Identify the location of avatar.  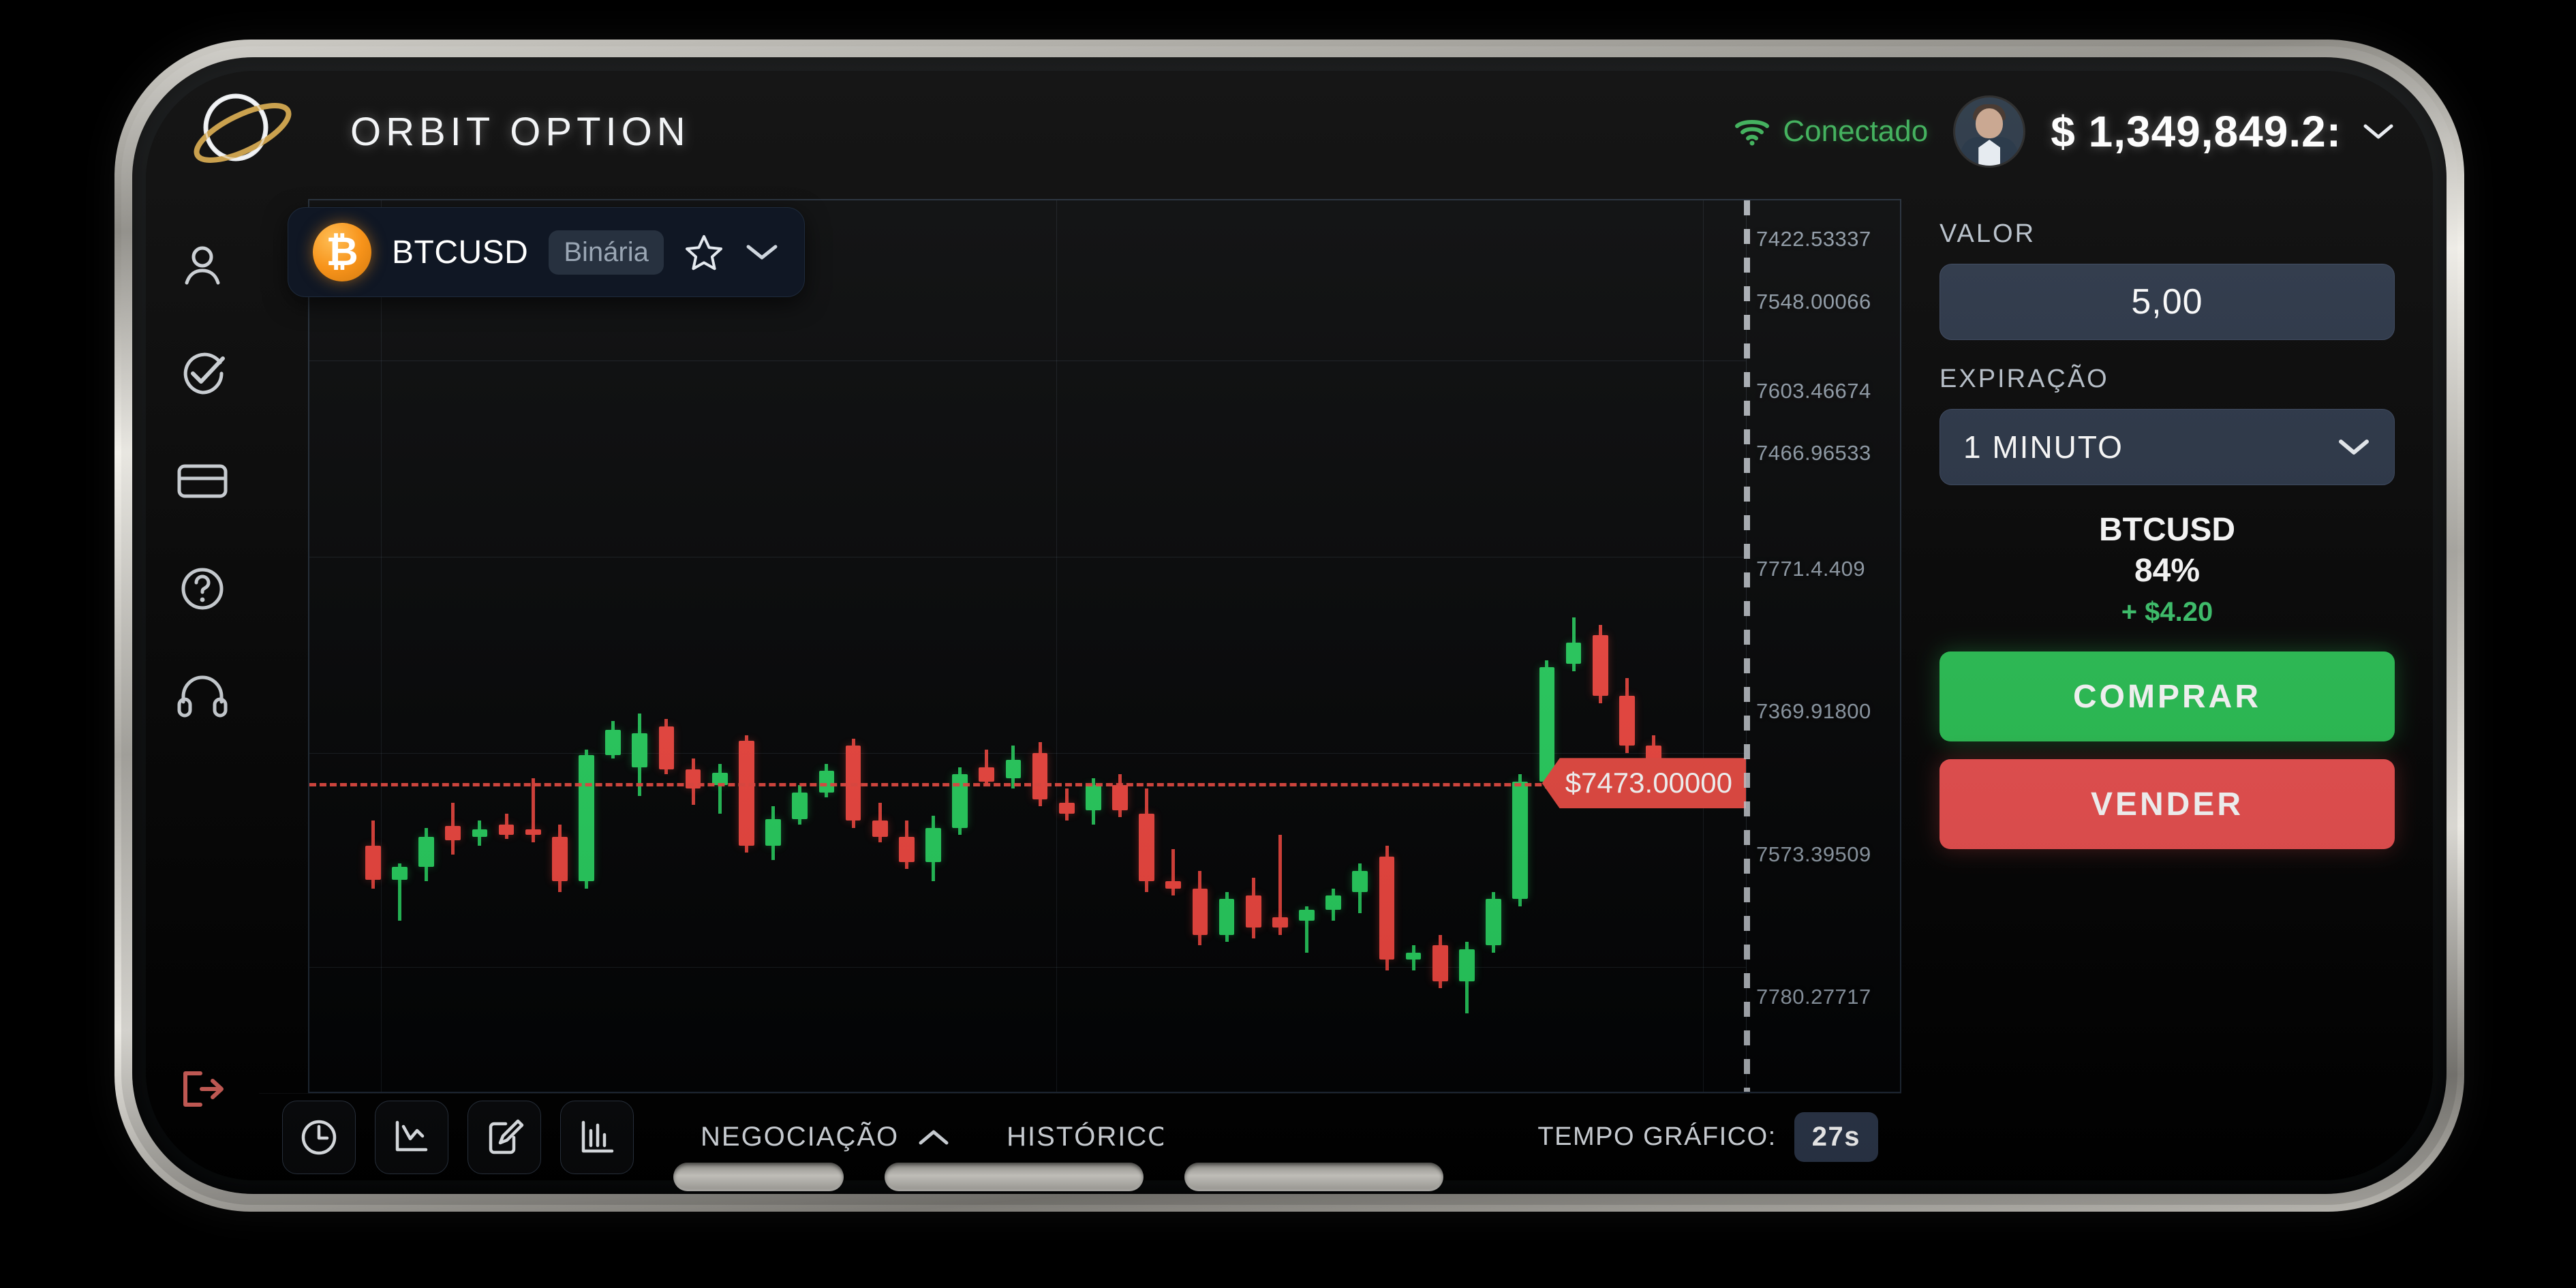
(1989, 131).